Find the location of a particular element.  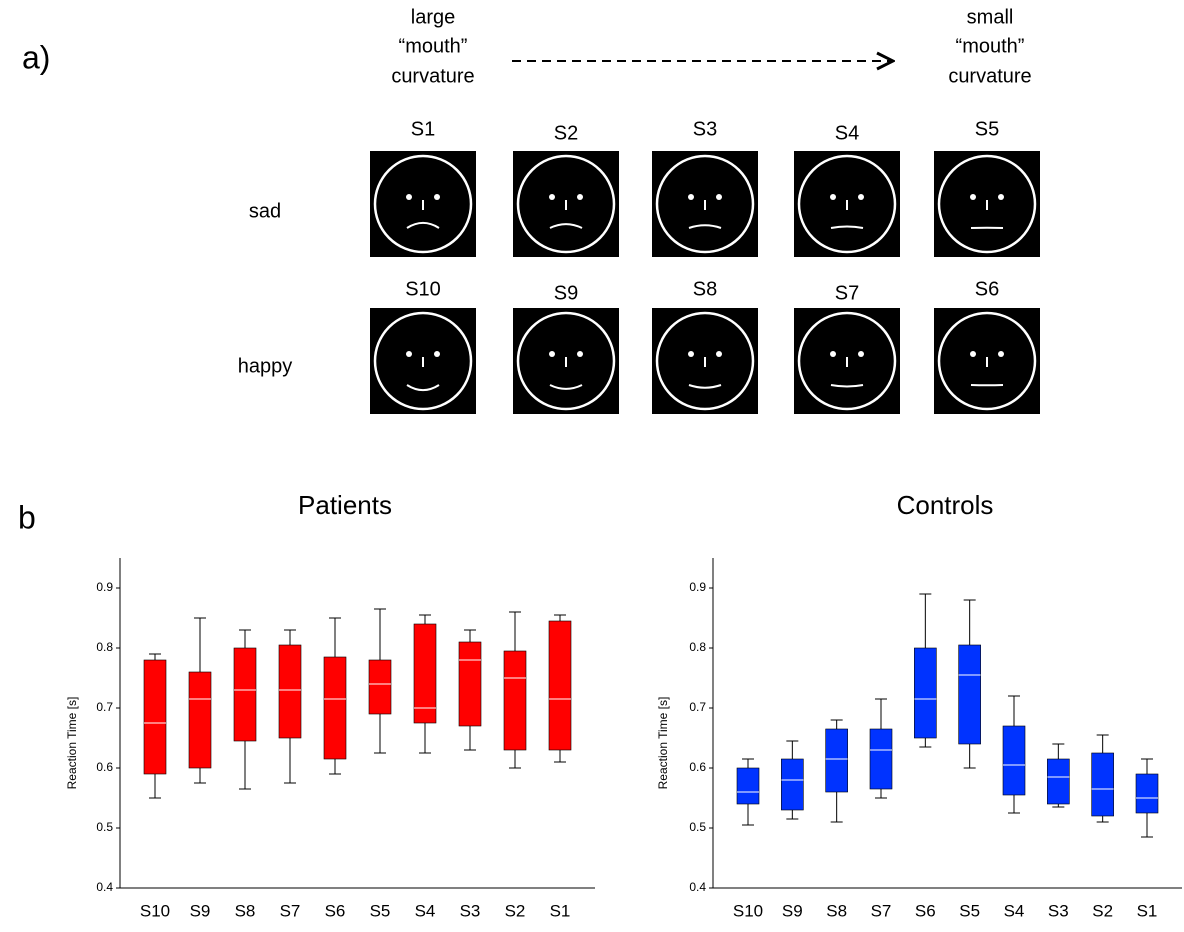

x-tick-label: S6 is located at coordinates (335, 910).